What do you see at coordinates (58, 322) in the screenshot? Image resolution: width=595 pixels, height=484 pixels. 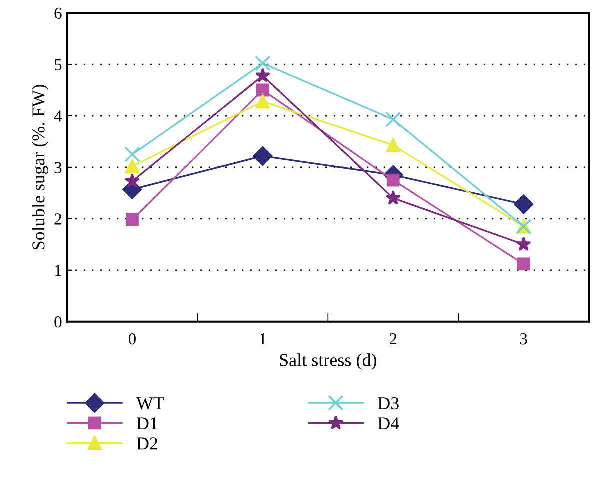 I see `y-tick-label: 0` at bounding box center [58, 322].